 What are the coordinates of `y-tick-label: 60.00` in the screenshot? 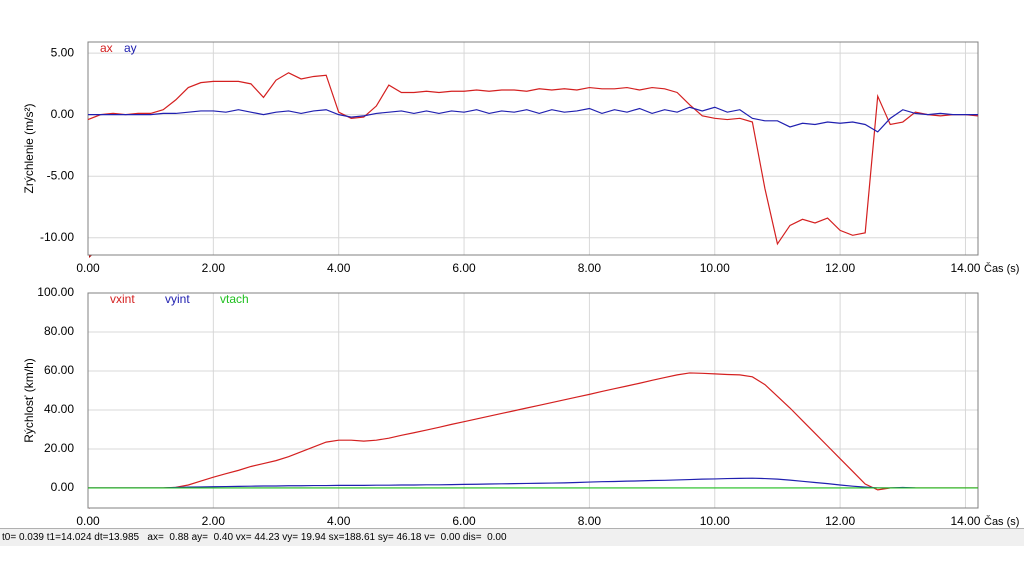 It's located at (59, 370).